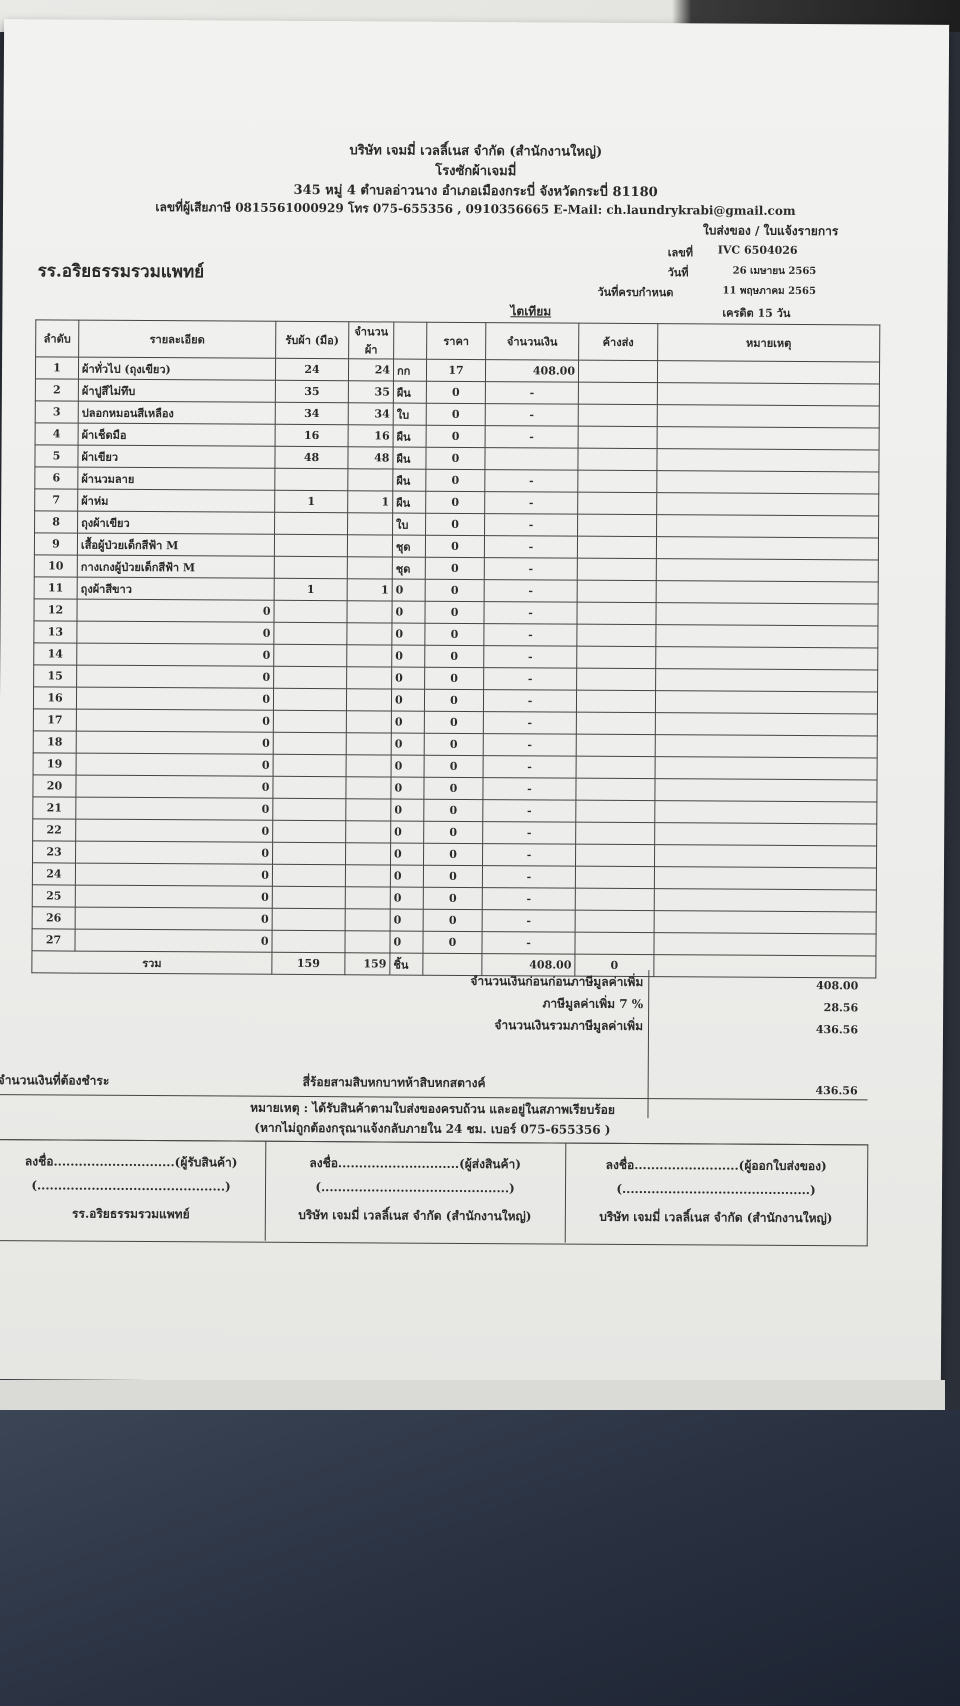 Image resolution: width=960 pixels, height=1706 pixels. Describe the element at coordinates (54, 808) in the screenshot. I see `cell-seq: 21` at that location.